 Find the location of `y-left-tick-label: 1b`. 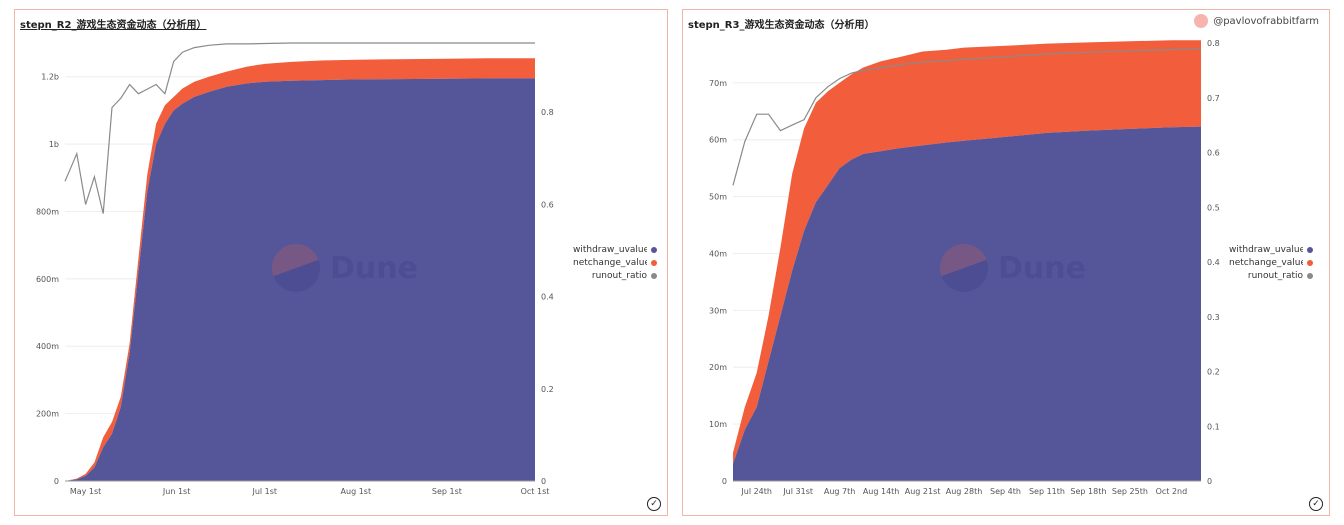

y-left-tick-label: 1b is located at coordinates (54, 144).